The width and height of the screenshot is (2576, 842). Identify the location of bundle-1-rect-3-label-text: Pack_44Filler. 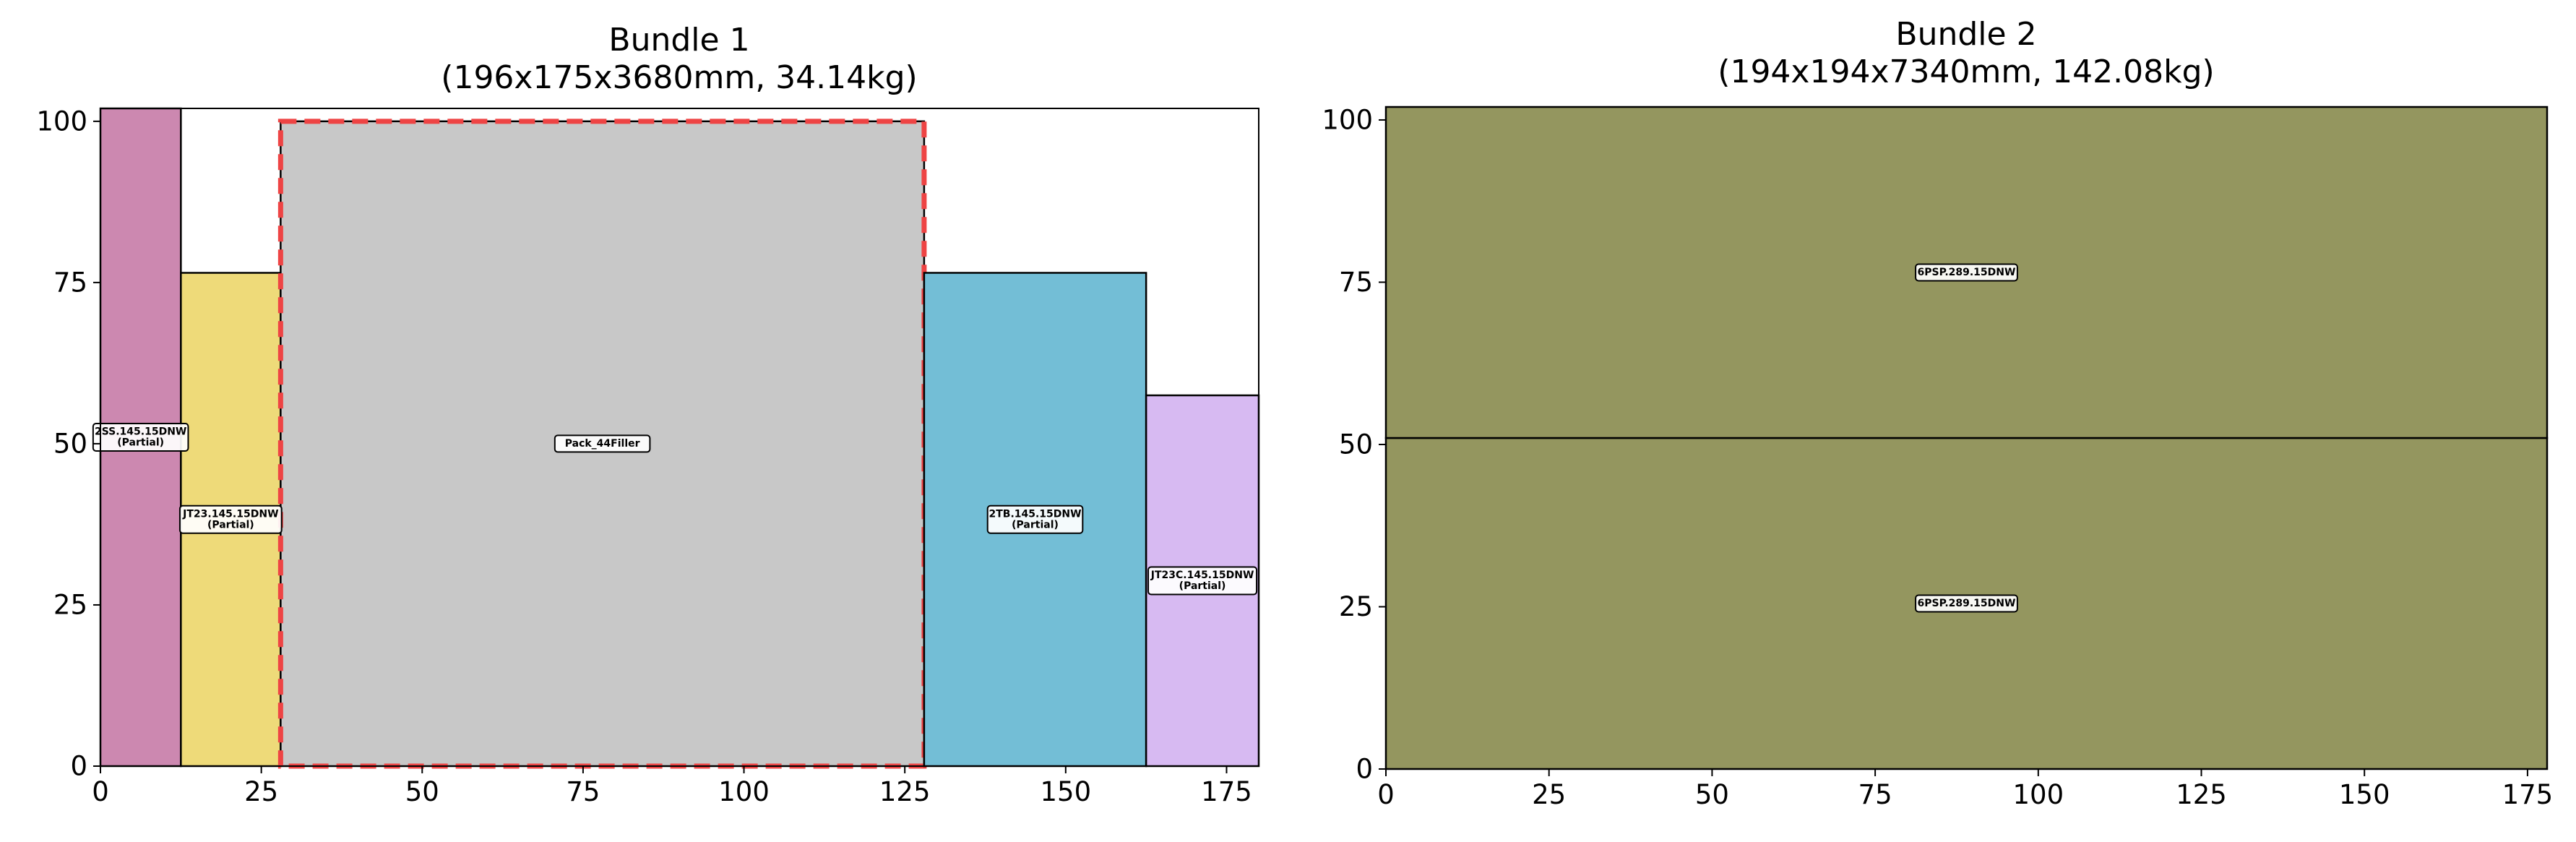
(602, 444).